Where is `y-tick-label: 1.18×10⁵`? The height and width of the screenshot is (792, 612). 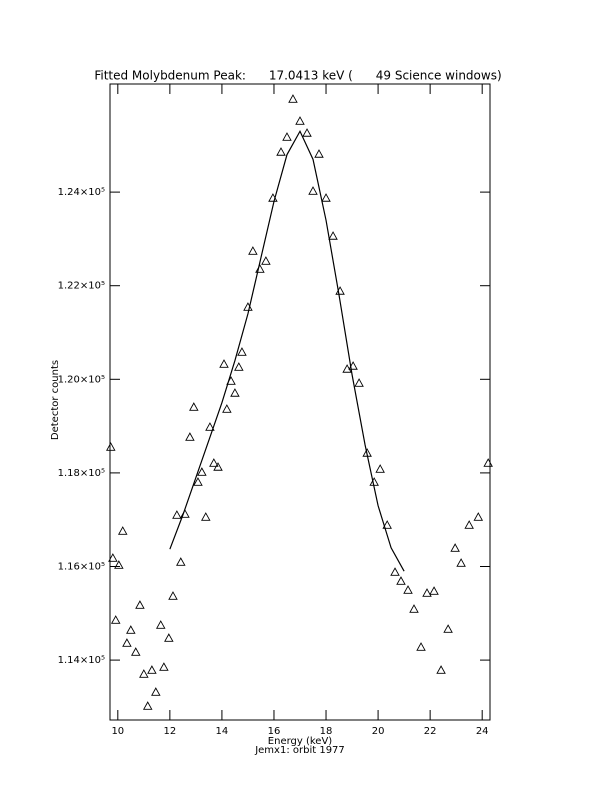
y-tick-label: 1.18×10⁵ is located at coordinates (81, 473).